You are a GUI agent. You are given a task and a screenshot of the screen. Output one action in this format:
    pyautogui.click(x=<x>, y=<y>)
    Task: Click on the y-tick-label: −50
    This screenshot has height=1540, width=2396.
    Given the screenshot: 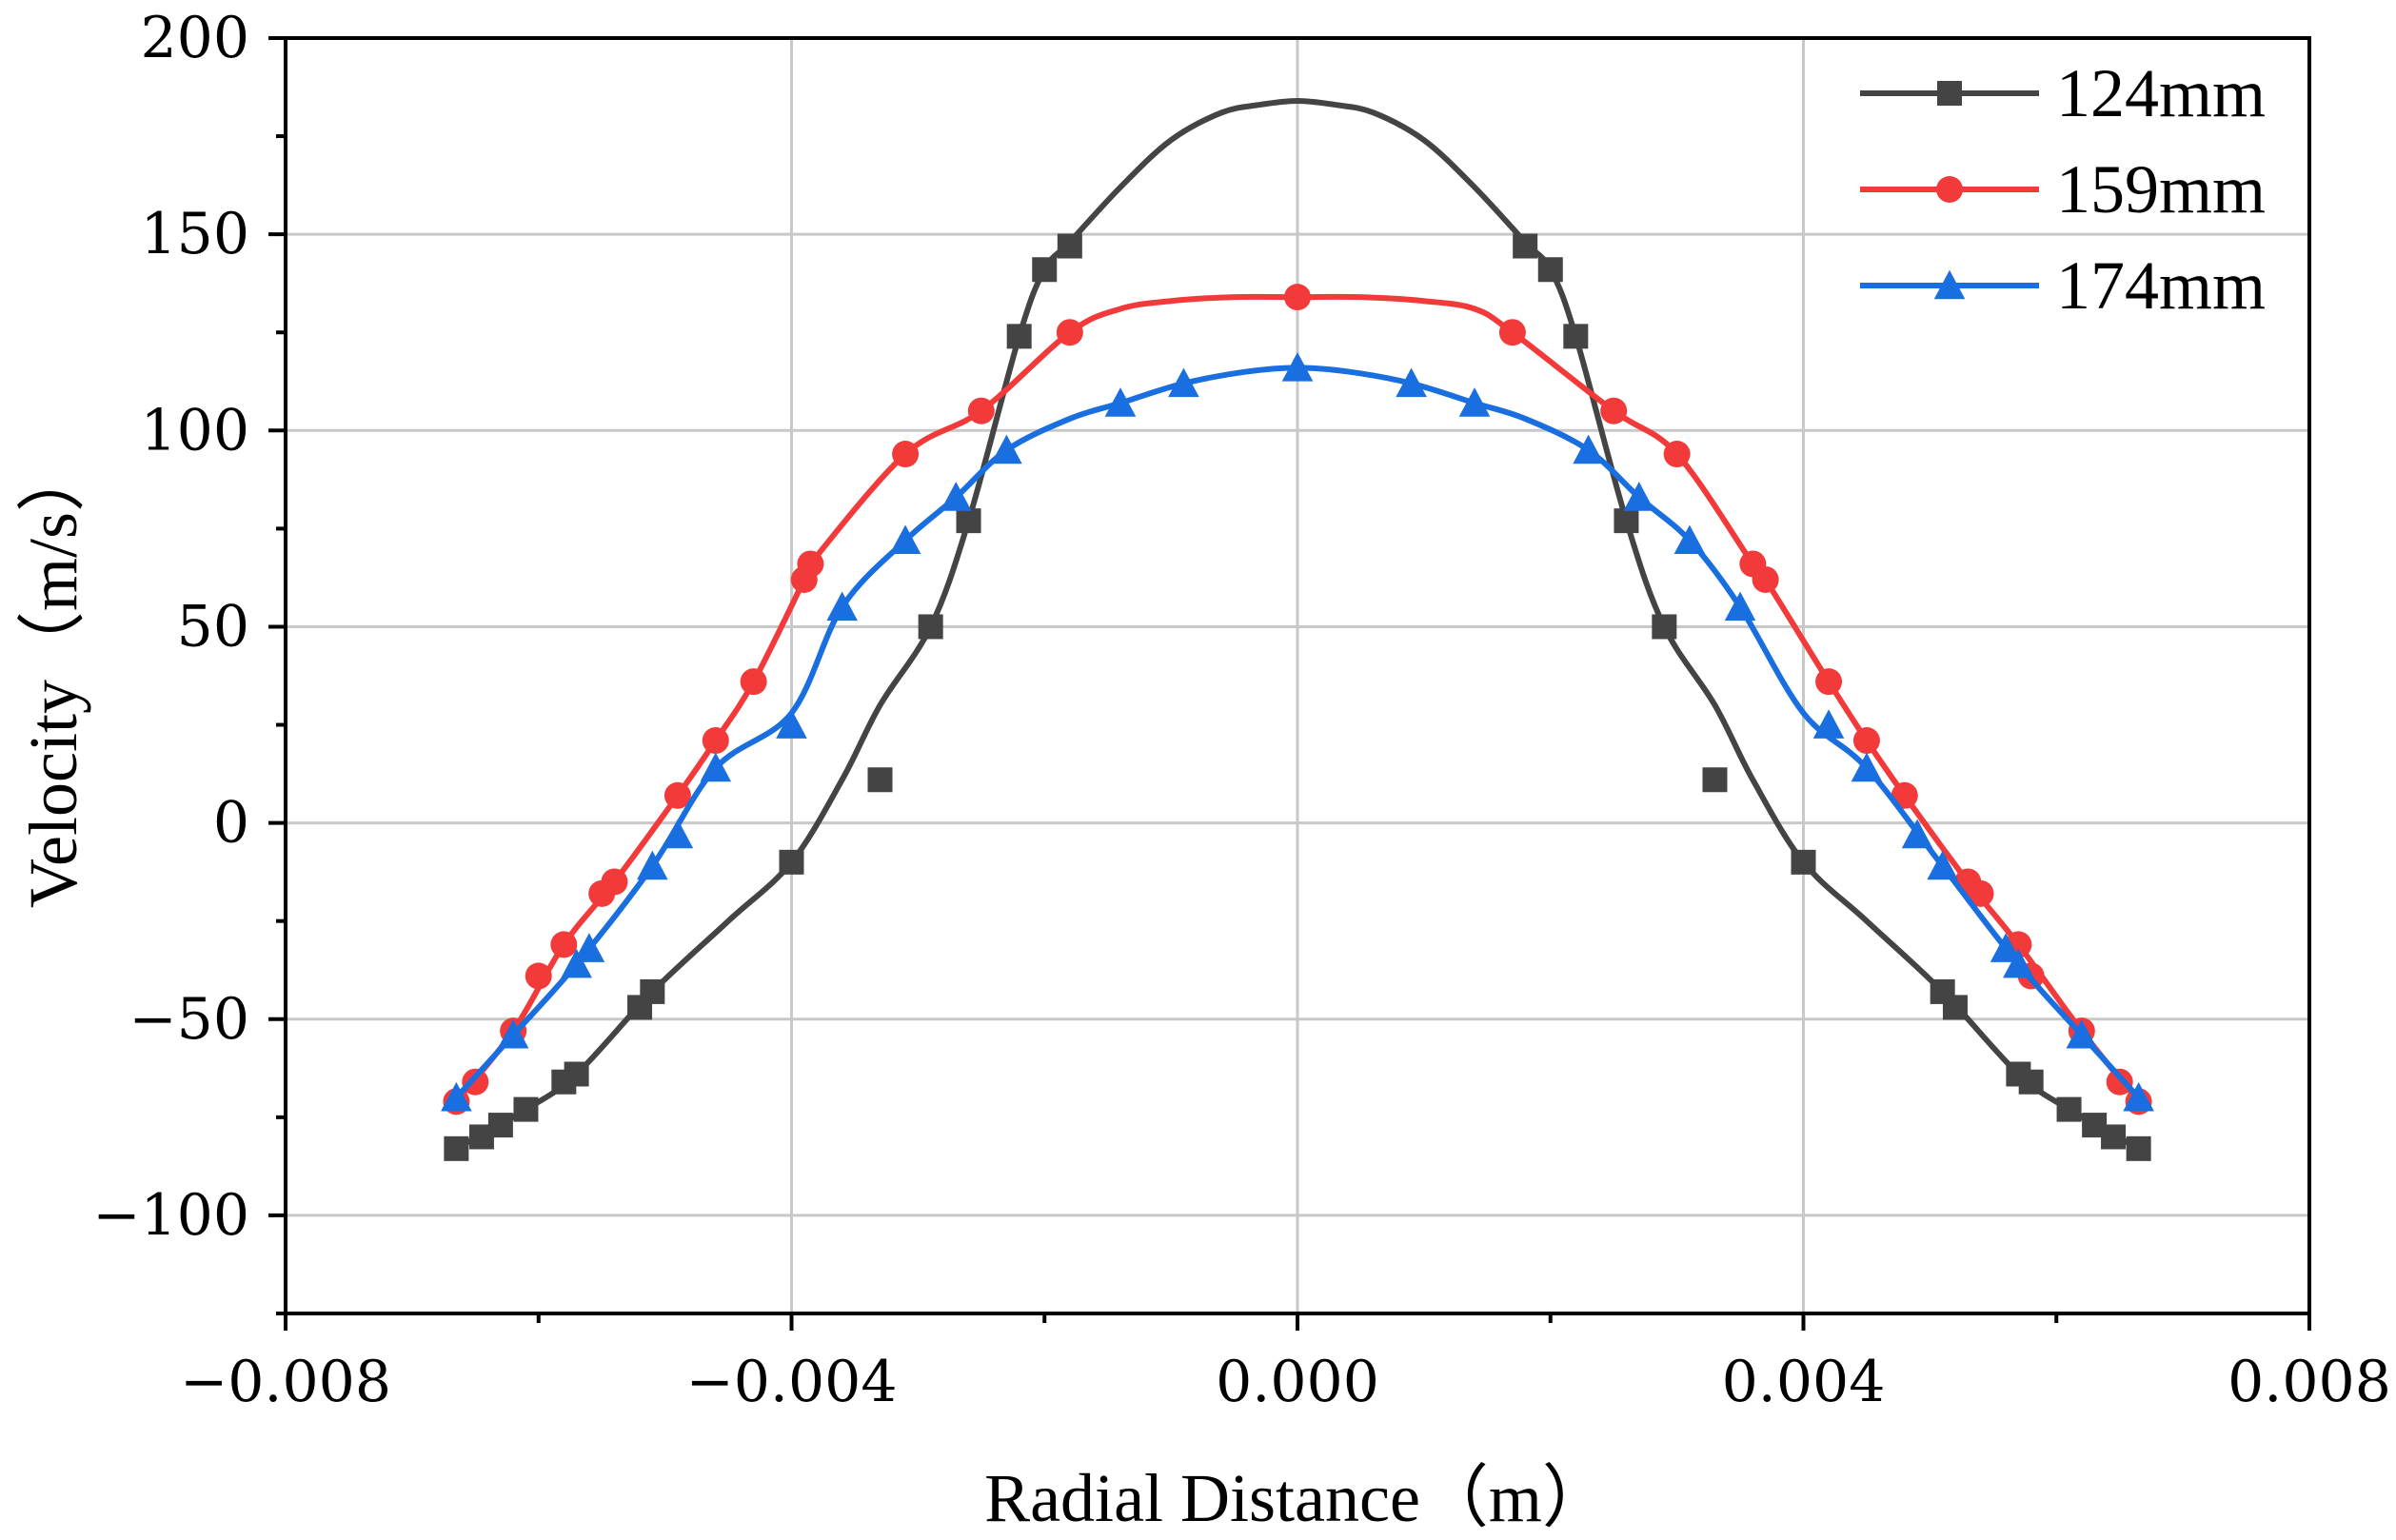 What is the action you would take?
    pyautogui.click(x=189, y=1019)
    